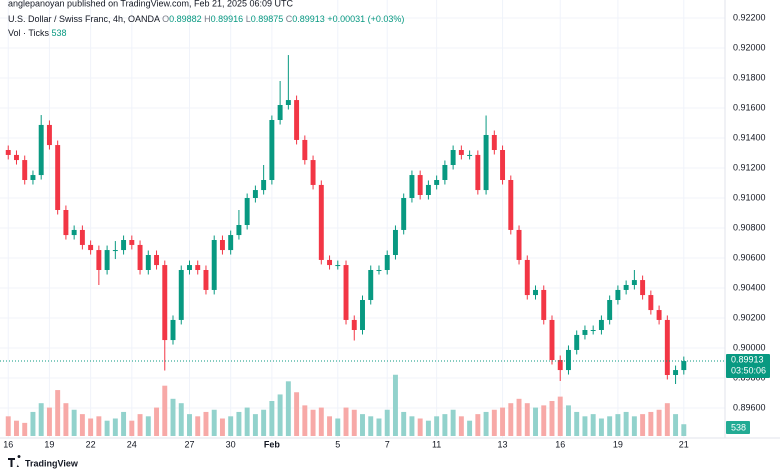  Describe the element at coordinates (185, 19) in the screenshot. I see `legend-value: 0.89882` at that location.